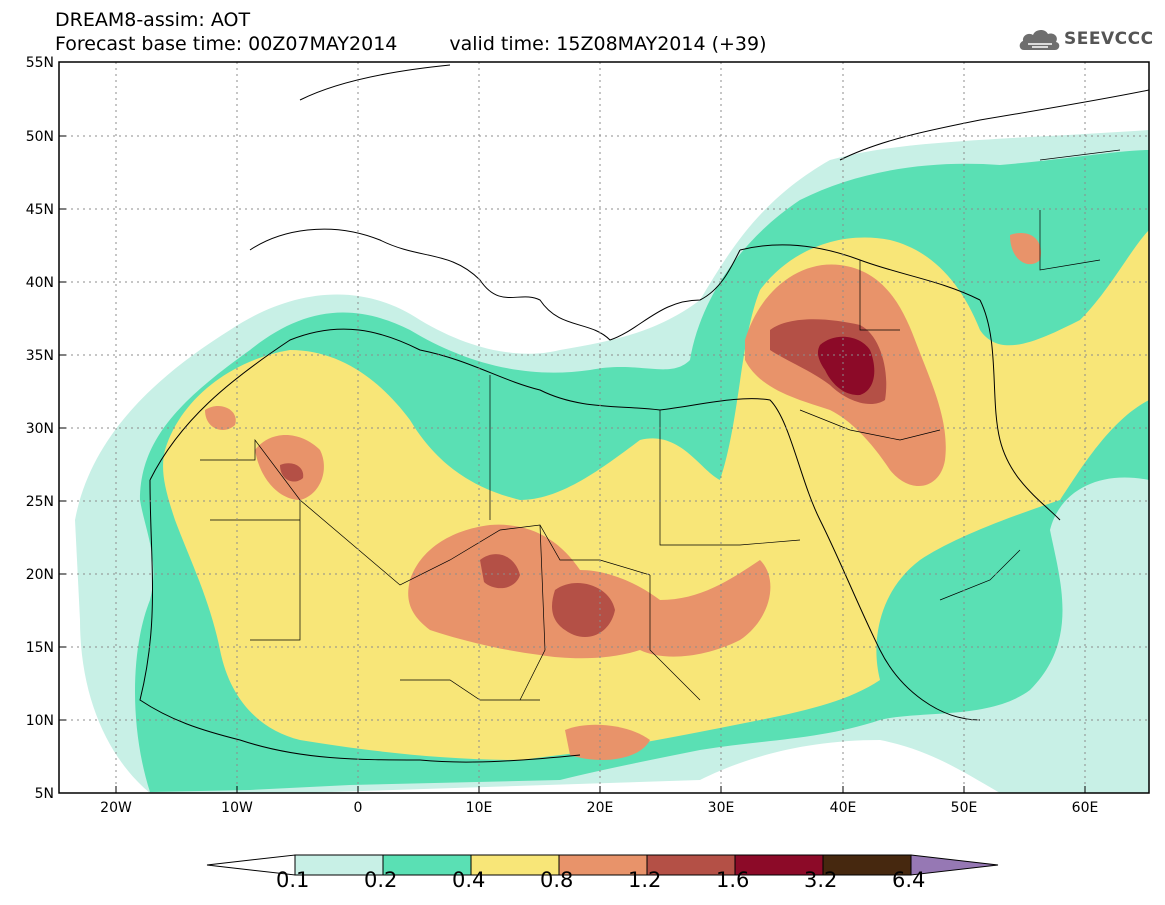 Image resolution: width=1165 pixels, height=905 pixels. Describe the element at coordinates (733, 880) in the screenshot. I see `colorbar-label: 1.6` at that location.